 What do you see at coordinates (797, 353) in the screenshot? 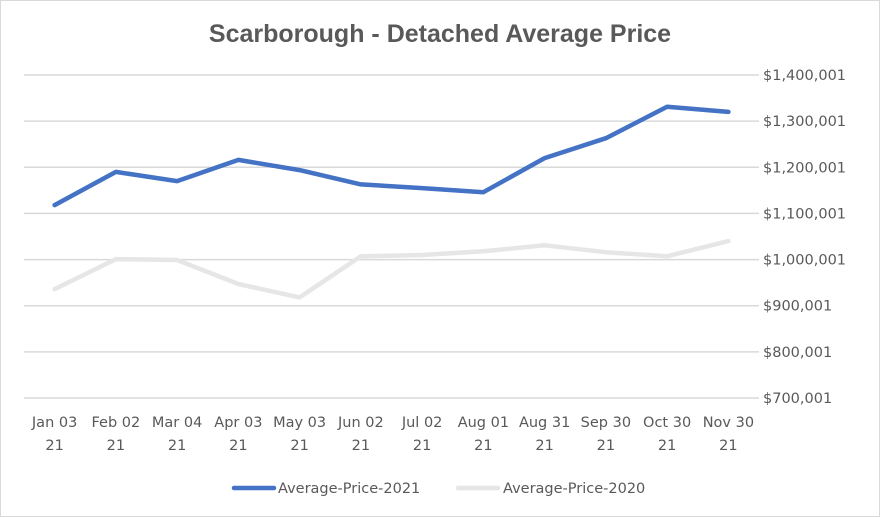
I see `y-tick-label: $800,001` at bounding box center [797, 353].